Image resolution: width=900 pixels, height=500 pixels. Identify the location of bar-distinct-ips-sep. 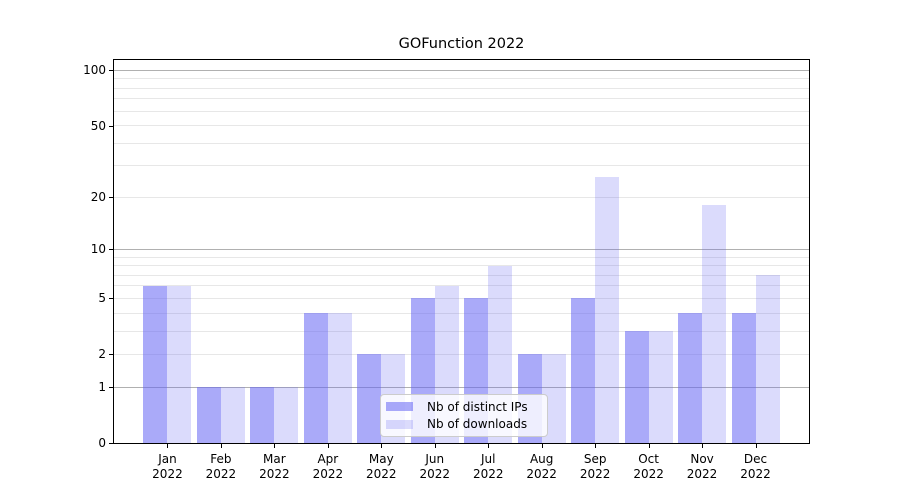
(583, 370).